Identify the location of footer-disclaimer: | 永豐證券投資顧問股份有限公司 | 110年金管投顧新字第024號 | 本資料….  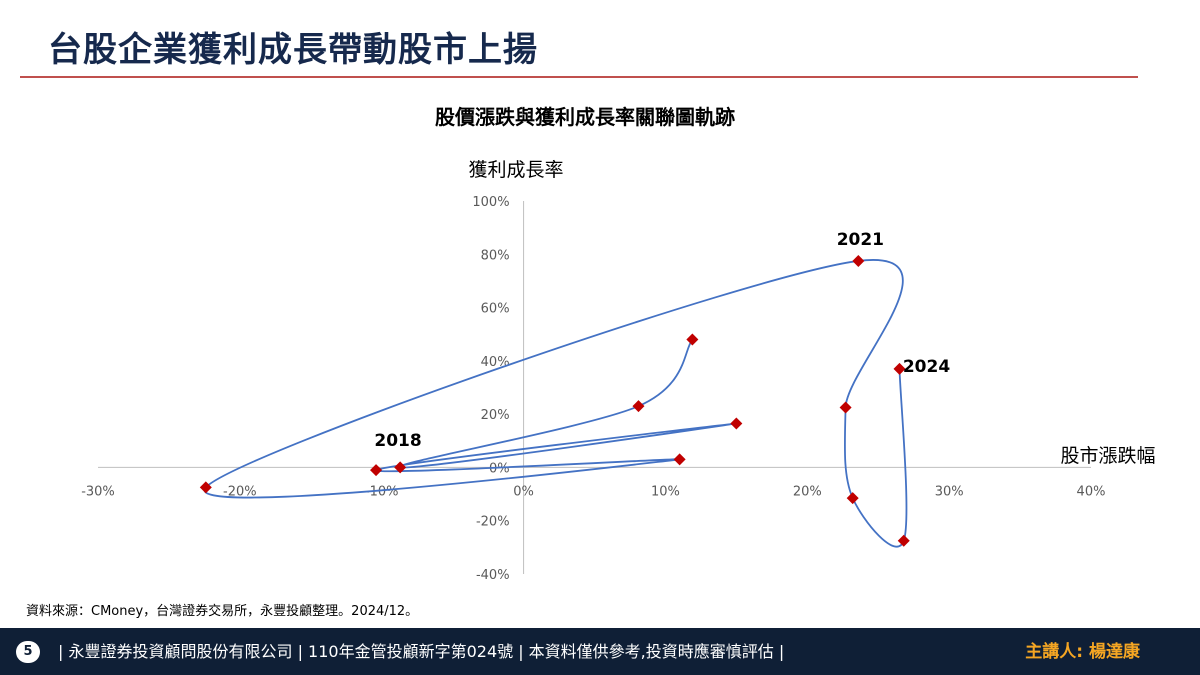
(421, 651).